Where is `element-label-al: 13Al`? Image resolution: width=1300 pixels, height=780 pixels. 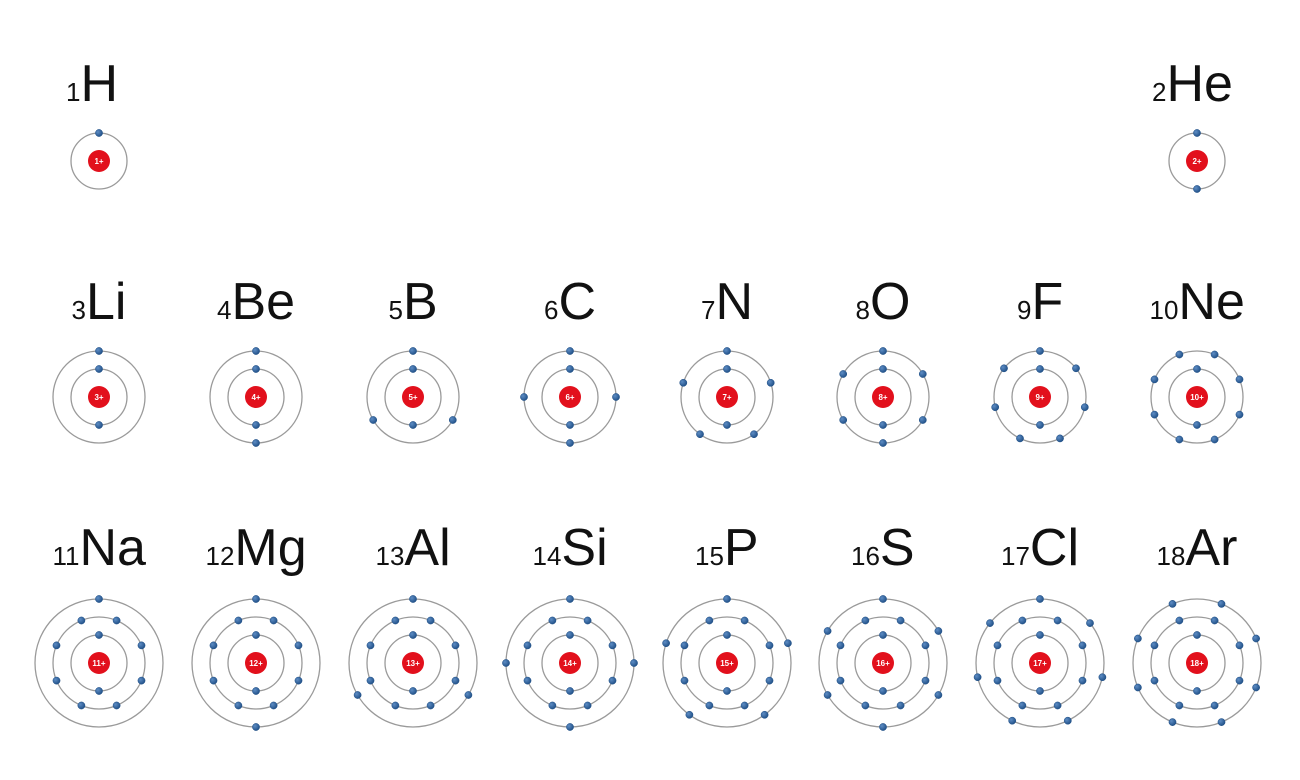
element-label-al: 13Al is located at coordinates (413, 548).